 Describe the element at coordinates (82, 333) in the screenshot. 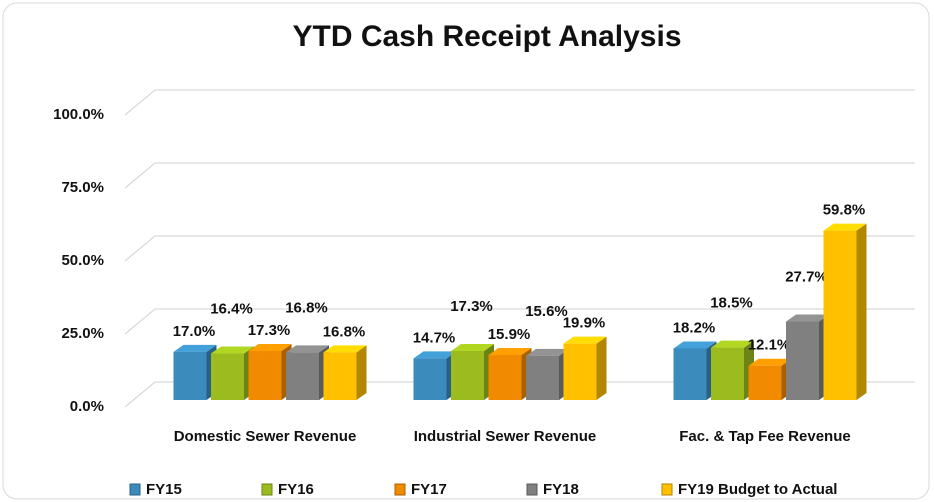

I see `y-tick-label: 25.0%` at that location.